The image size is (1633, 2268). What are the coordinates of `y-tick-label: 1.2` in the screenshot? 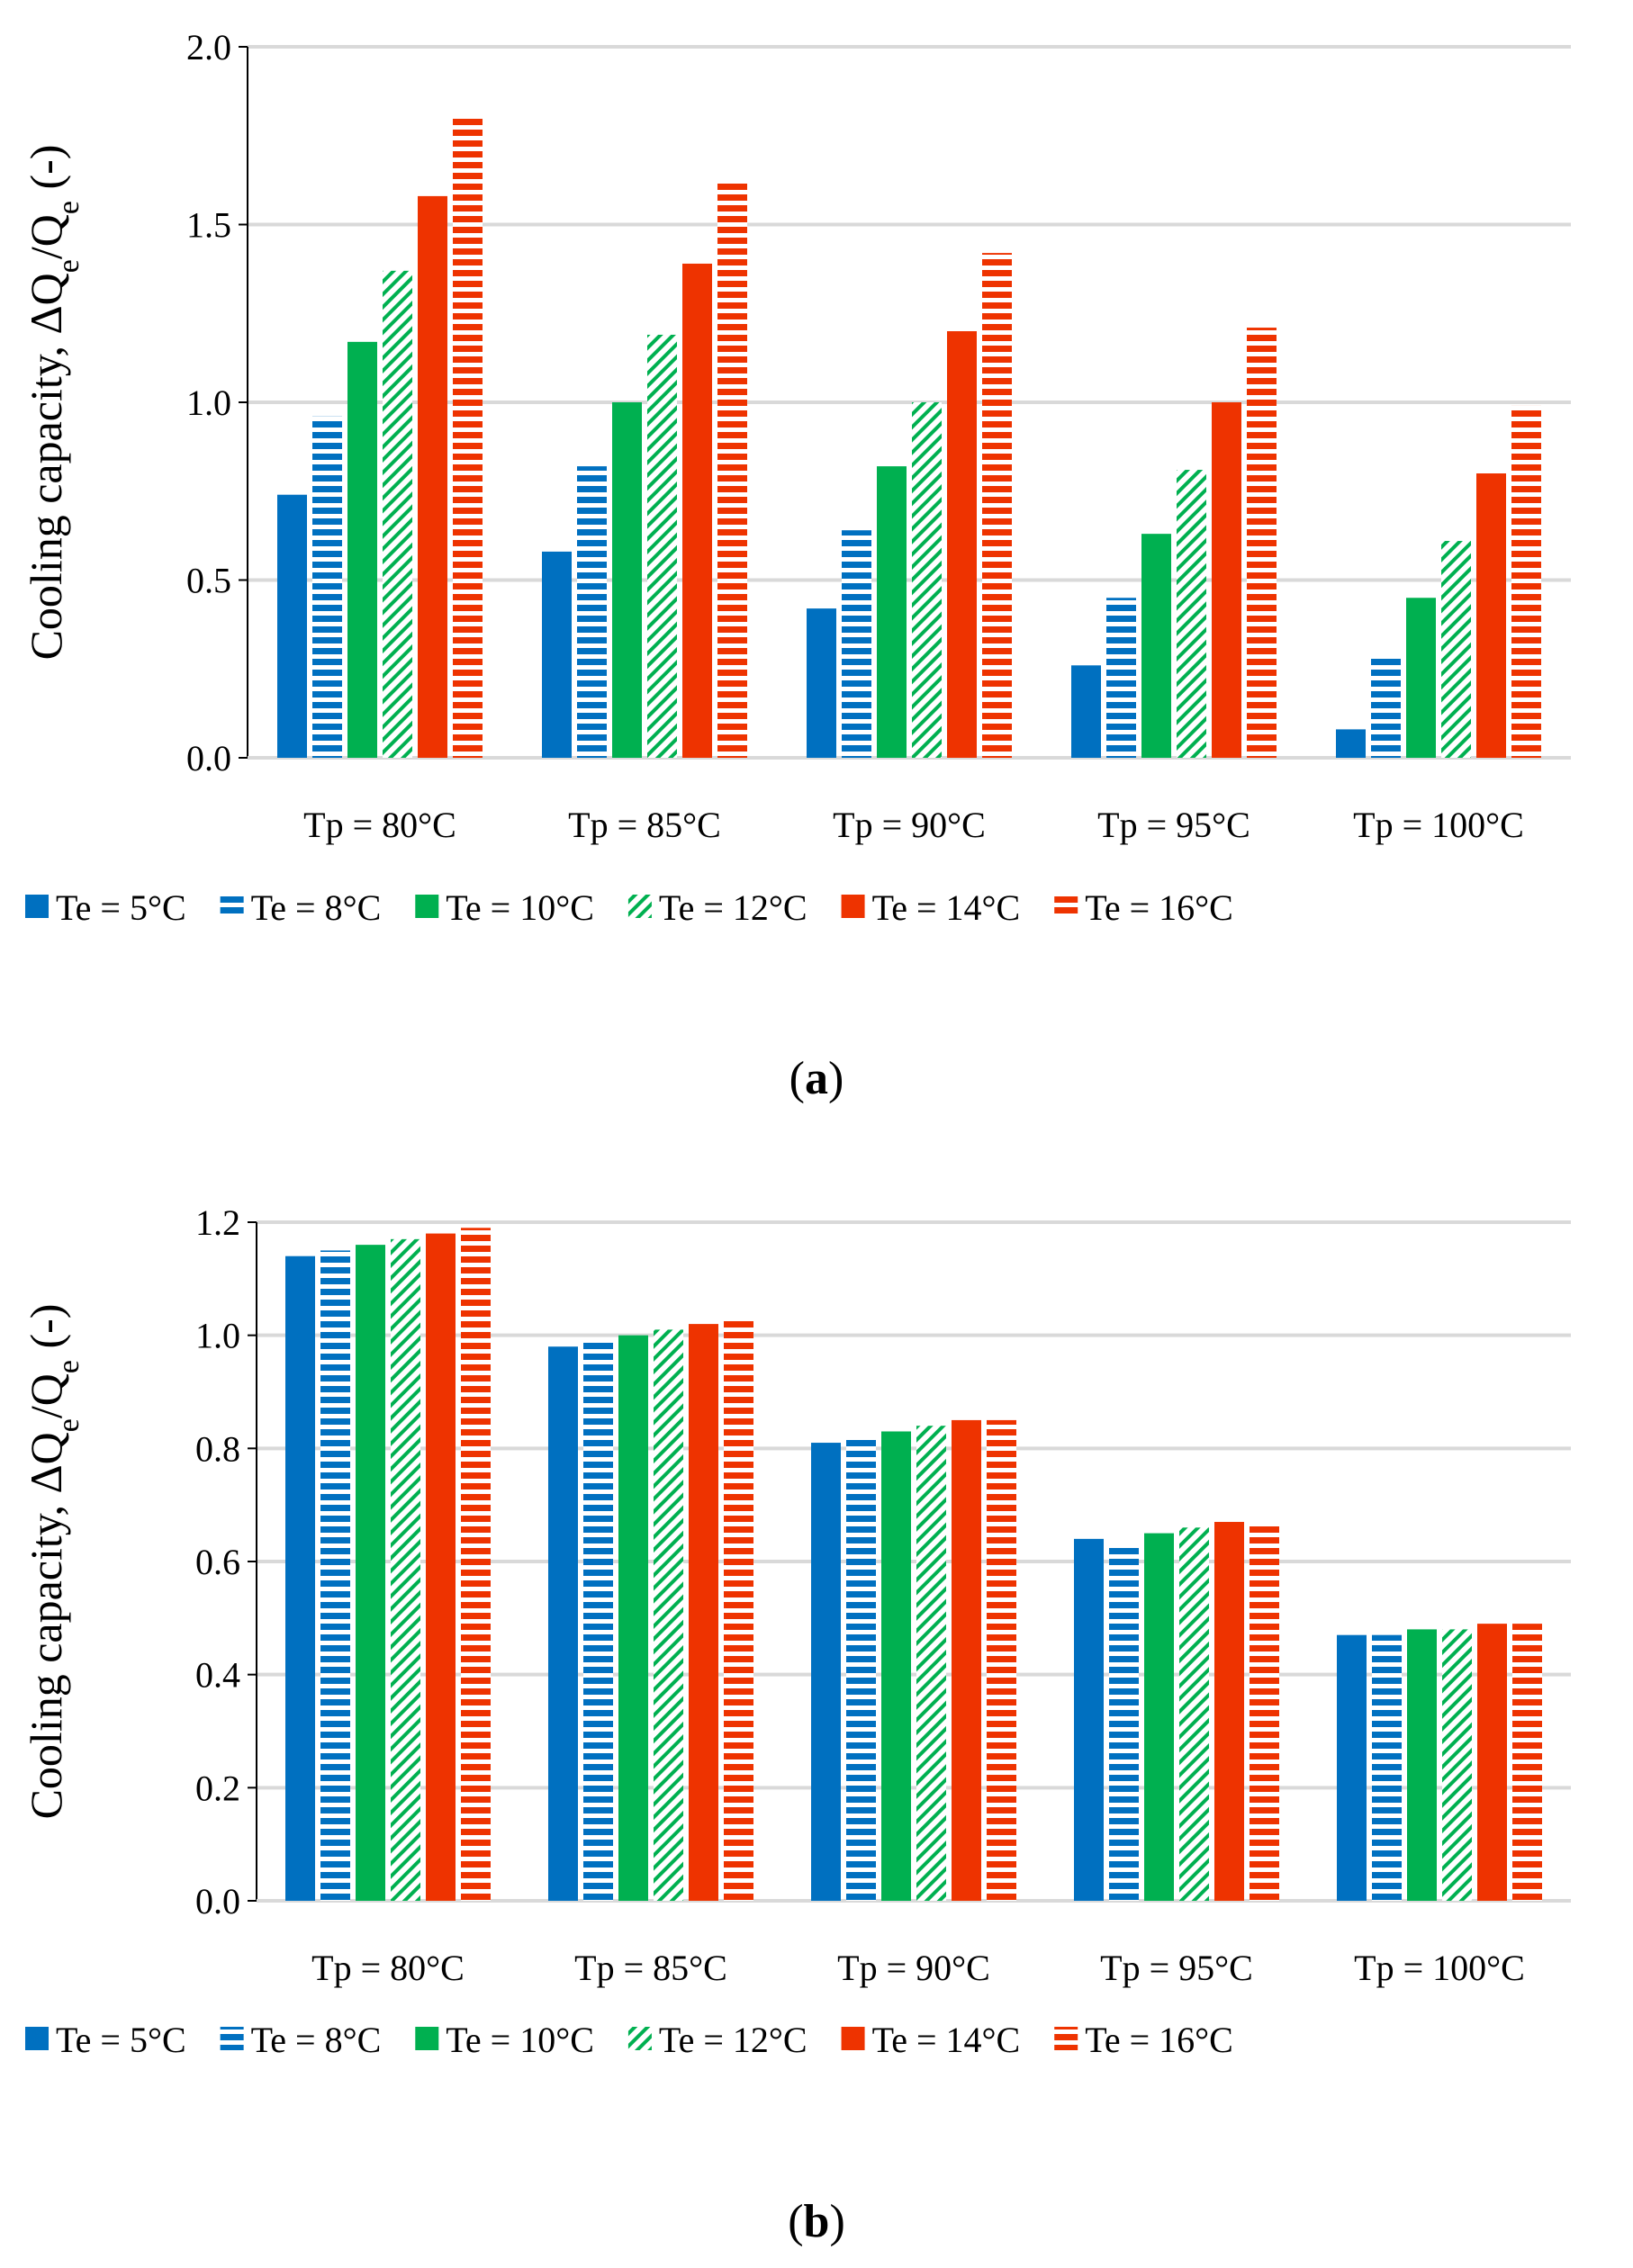 It's located at (217, 1223).